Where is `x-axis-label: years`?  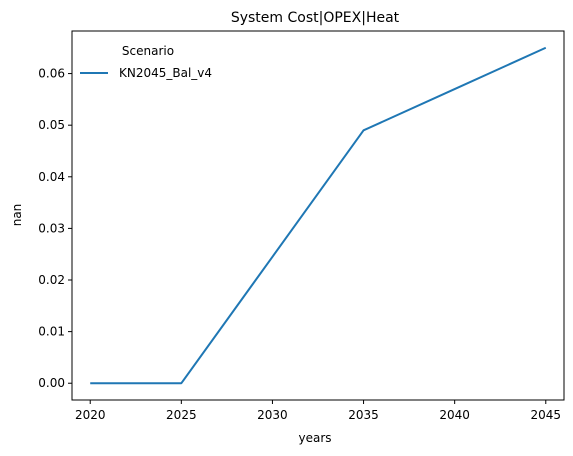 x-axis-label: years is located at coordinates (314, 438).